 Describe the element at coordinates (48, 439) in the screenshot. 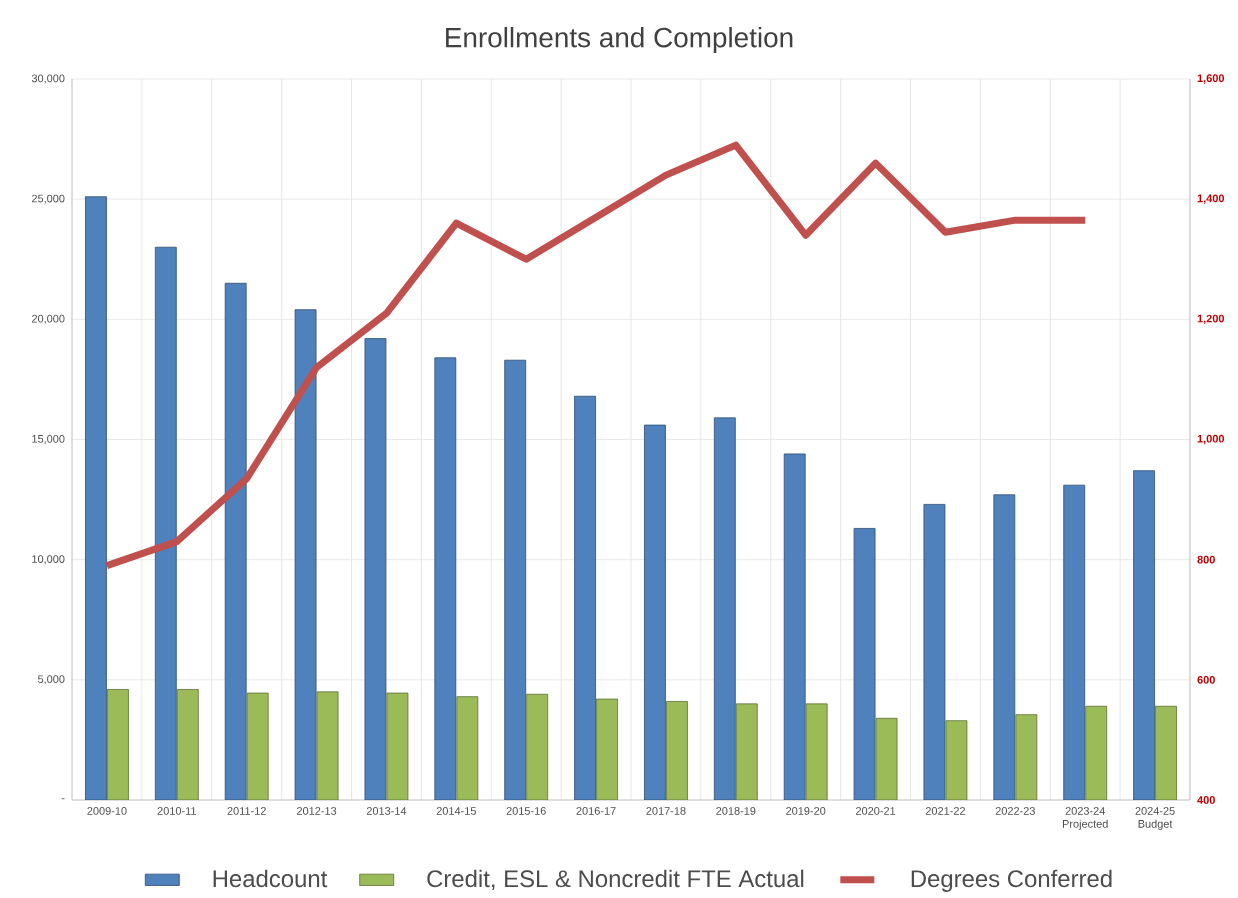

I see `y-tick-label: 15,000` at that location.